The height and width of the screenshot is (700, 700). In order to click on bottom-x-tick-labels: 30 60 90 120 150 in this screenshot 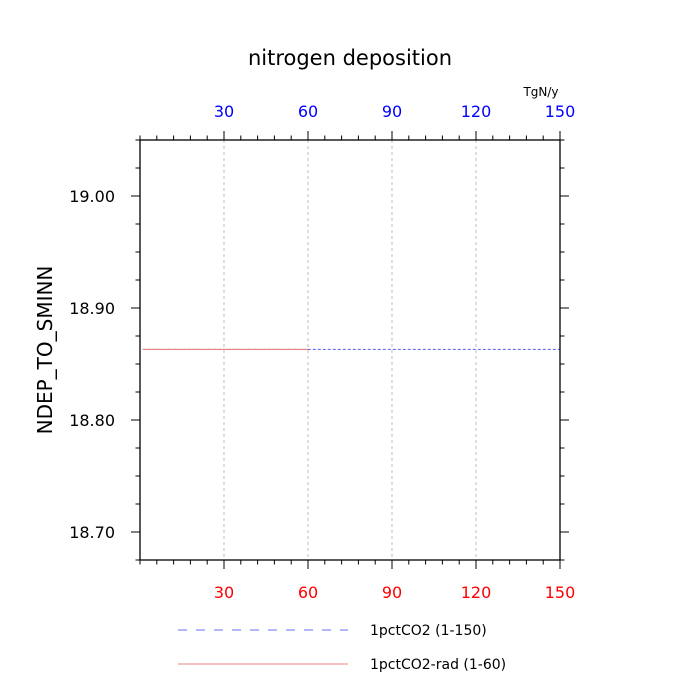, I will do `click(394, 592)`.